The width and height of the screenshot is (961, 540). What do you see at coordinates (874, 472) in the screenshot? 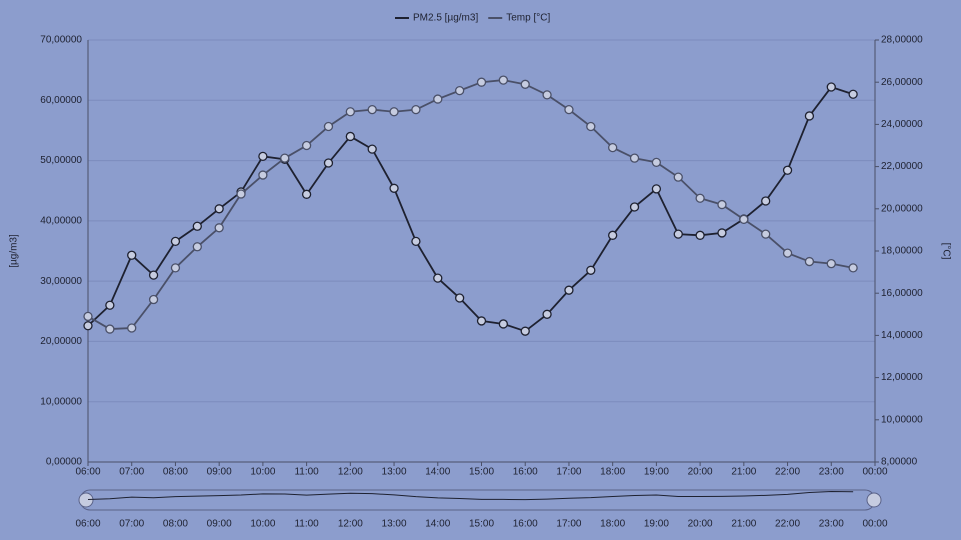
I see `x-tick-label: 00:00` at bounding box center [874, 472].